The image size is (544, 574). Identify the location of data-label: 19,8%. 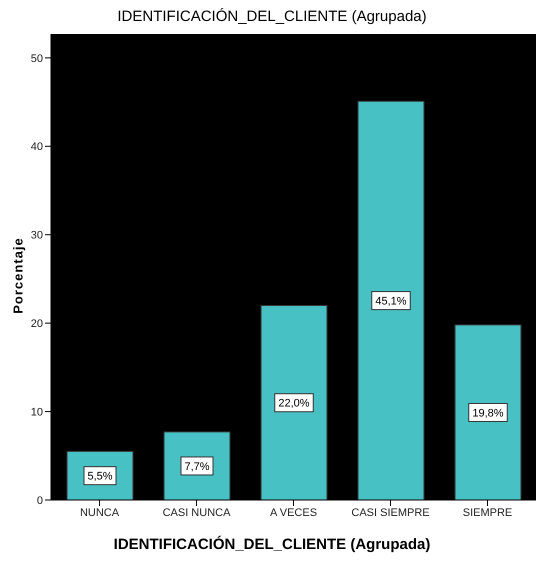
(488, 413).